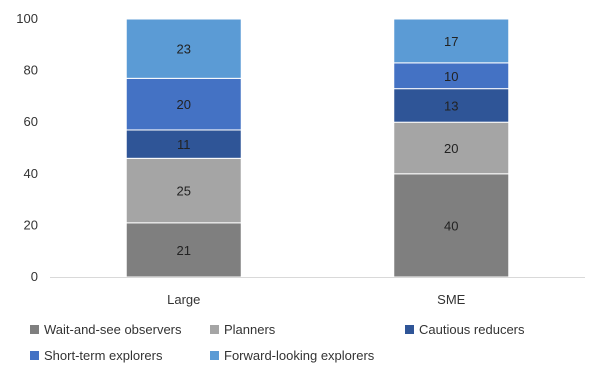 The image size is (592, 371). Describe the element at coordinates (34, 276) in the screenshot. I see `y-tick-label: 0` at that location.